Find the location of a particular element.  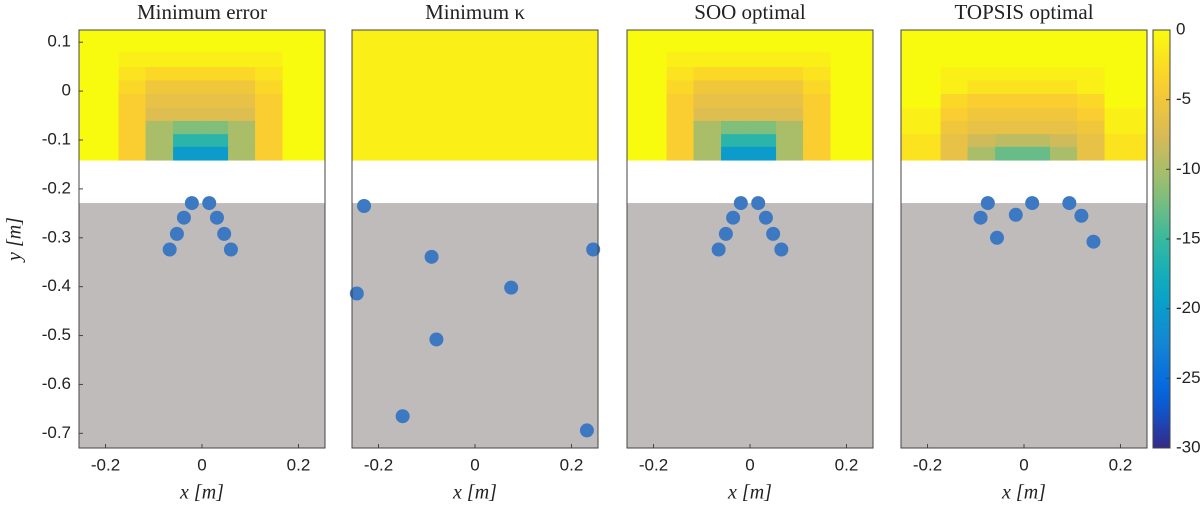

colorbar-tick-label: -15 is located at coordinates (1188, 237).